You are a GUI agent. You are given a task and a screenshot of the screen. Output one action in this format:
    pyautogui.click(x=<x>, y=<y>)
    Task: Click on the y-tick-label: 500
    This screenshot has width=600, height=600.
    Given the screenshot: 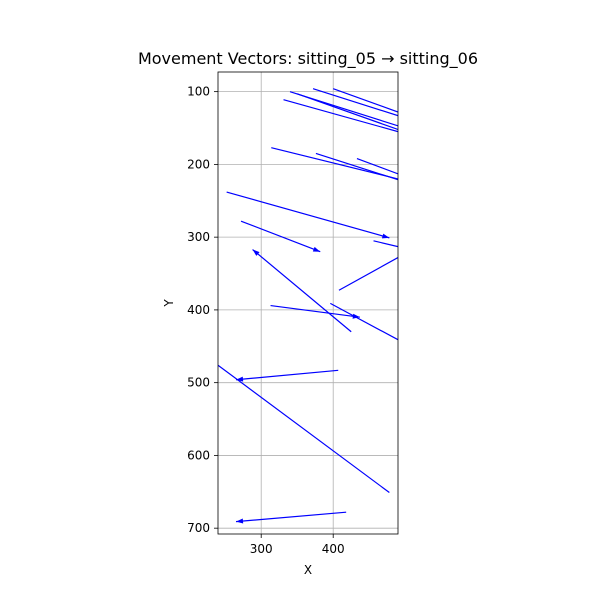 What is the action you would take?
    pyautogui.click(x=198, y=383)
    